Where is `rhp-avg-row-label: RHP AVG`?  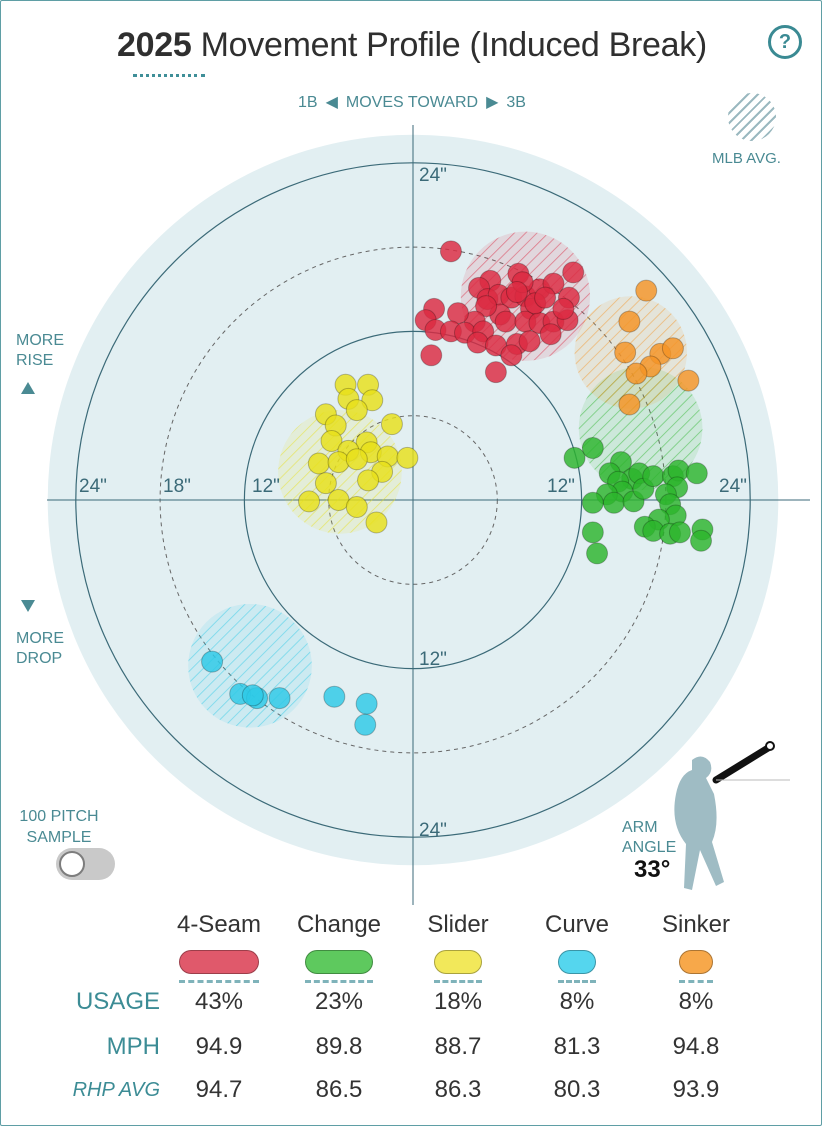
rhp-avg-row-label: RHP AVG is located at coordinates (116, 1090).